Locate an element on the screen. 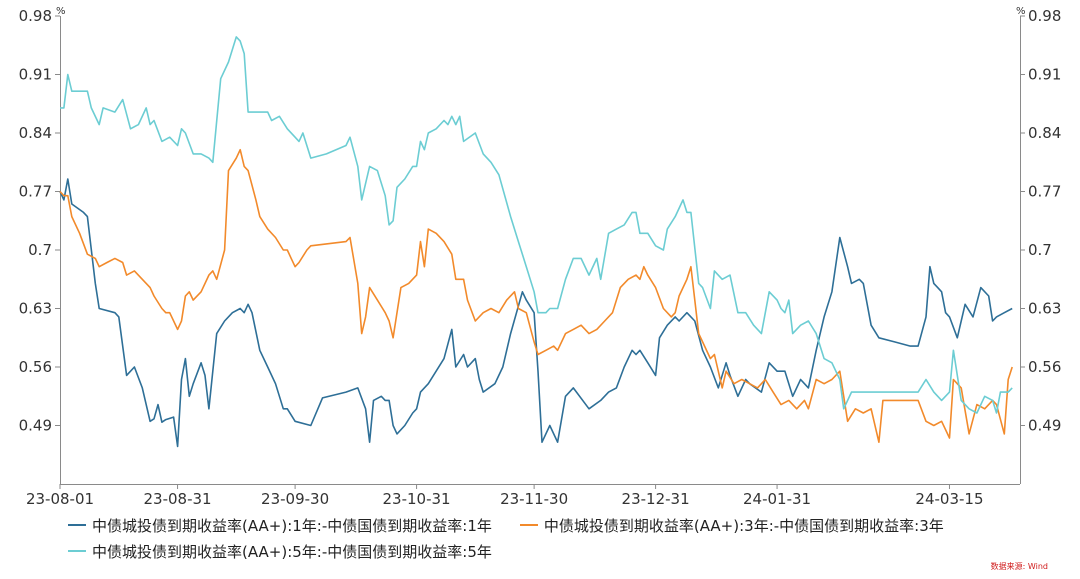 This screenshot has width=1080, height=579. y-tick-label-right: 0.63 is located at coordinates (1044, 309).